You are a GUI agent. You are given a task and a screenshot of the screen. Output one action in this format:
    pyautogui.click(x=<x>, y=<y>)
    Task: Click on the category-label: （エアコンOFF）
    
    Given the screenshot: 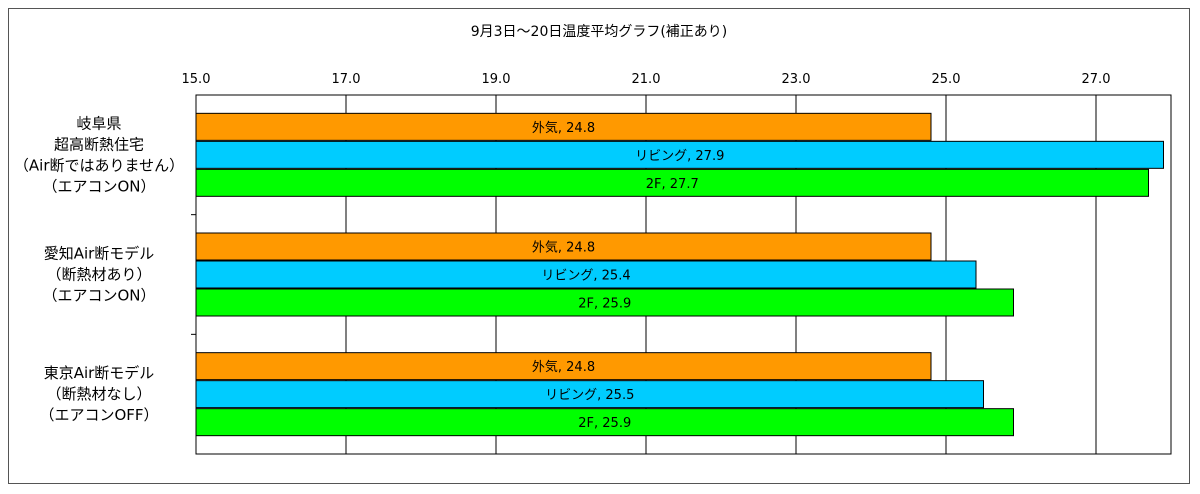 What is the action you would take?
    pyautogui.click(x=98, y=415)
    